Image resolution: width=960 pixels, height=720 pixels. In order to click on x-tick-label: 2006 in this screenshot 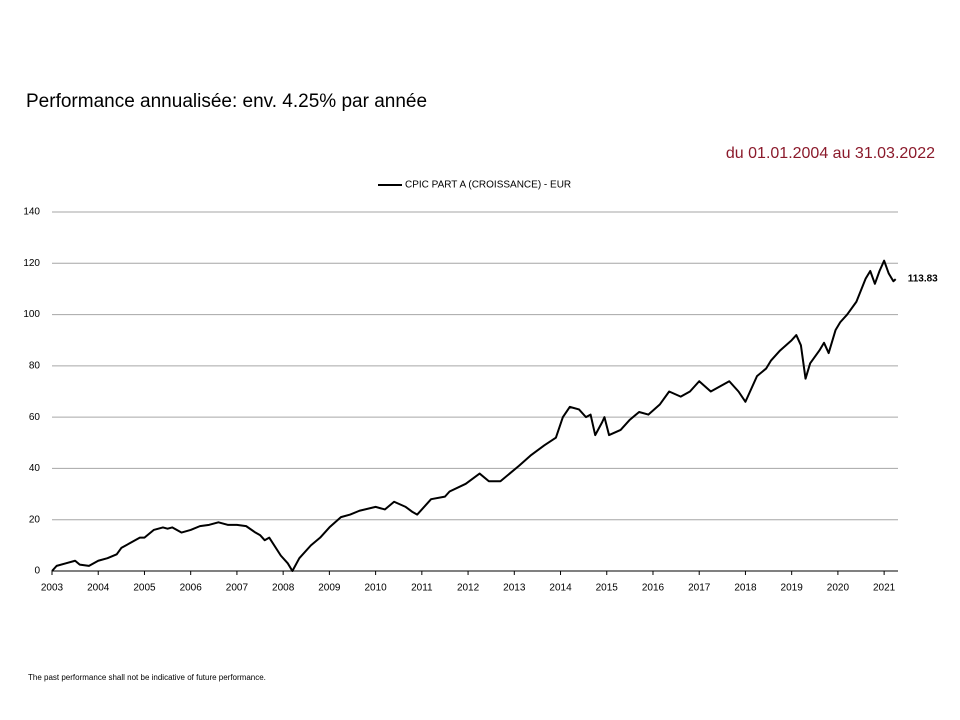, I will do `click(191, 588)`.